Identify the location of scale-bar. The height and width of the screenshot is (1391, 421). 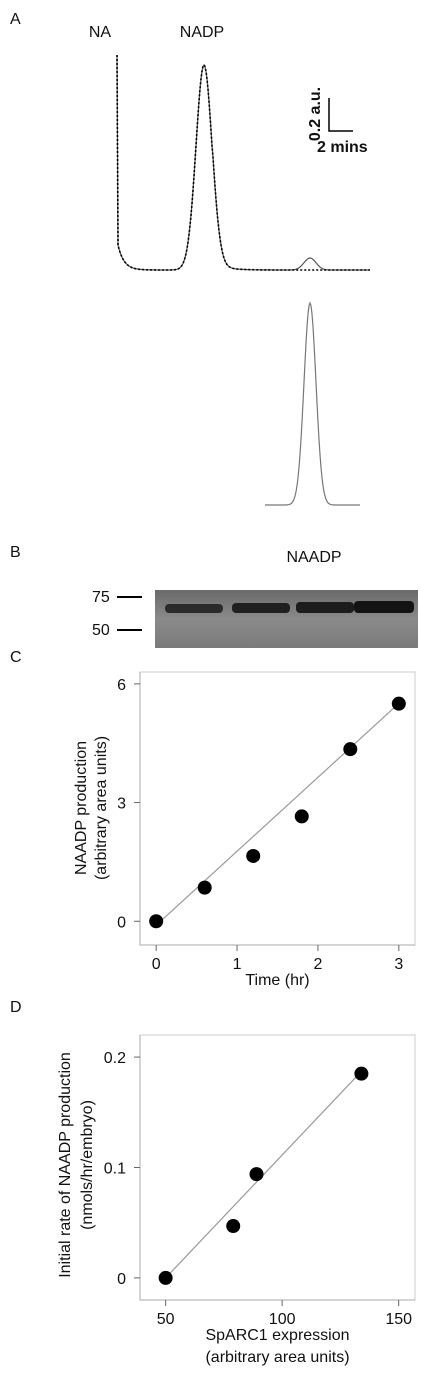
(340, 115).